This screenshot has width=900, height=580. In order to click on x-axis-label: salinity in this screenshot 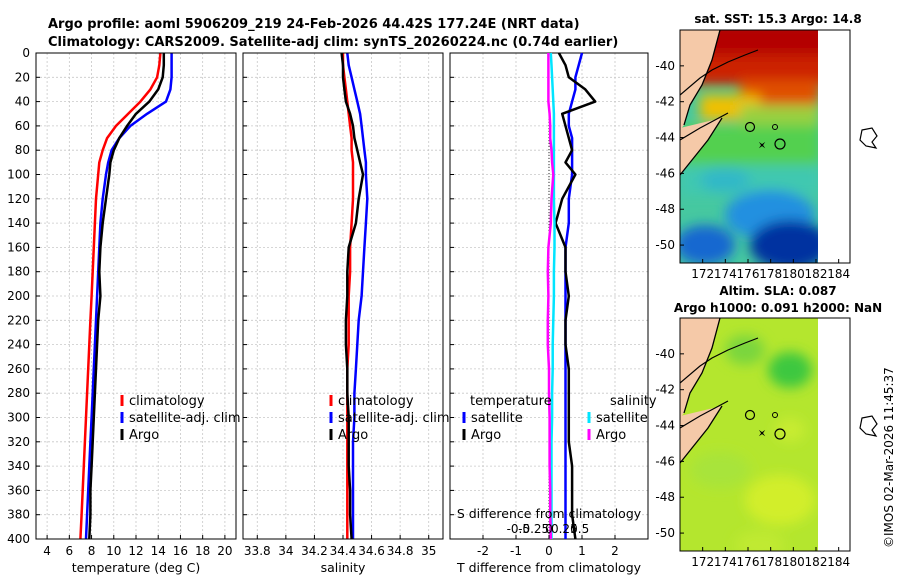, I will do `click(343, 567)`.